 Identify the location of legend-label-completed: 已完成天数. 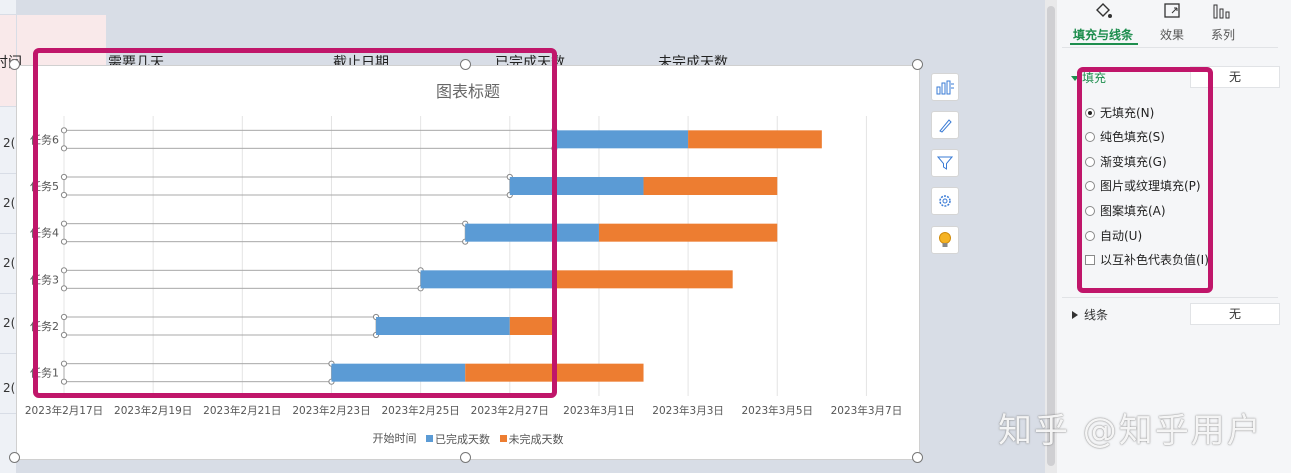
(462, 439).